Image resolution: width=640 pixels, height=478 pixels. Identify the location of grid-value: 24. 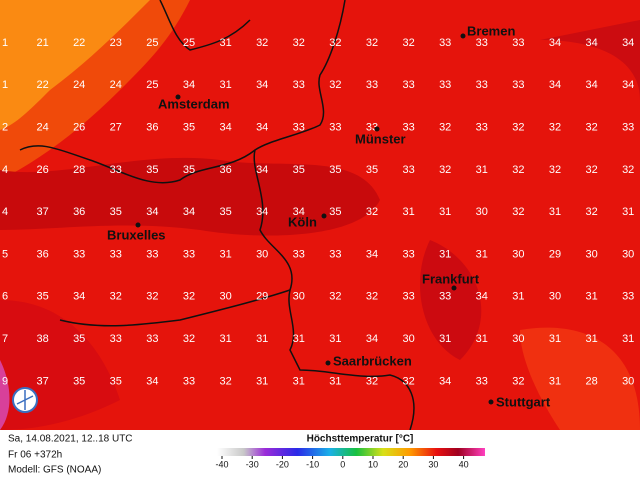
(42, 128).